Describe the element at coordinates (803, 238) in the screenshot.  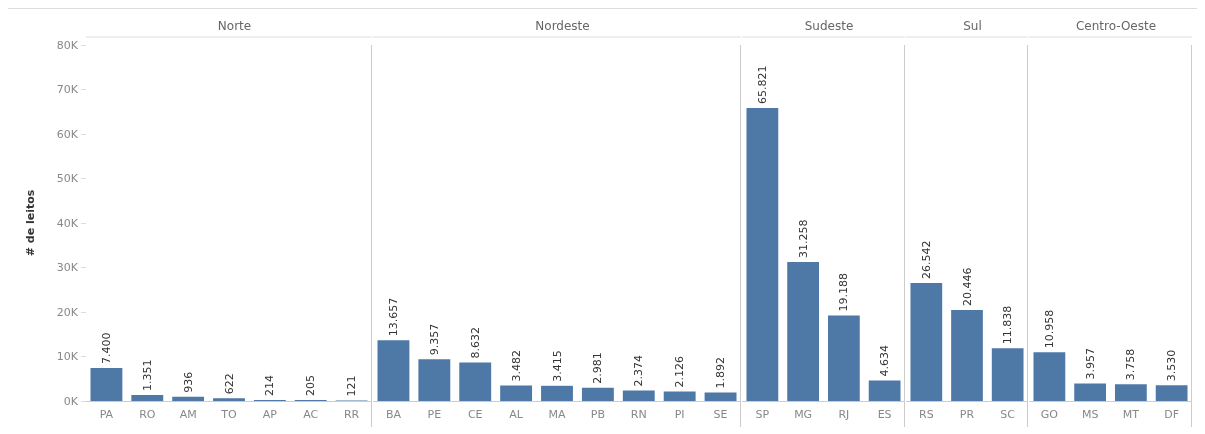
I see `data-label: 31.258` at that location.